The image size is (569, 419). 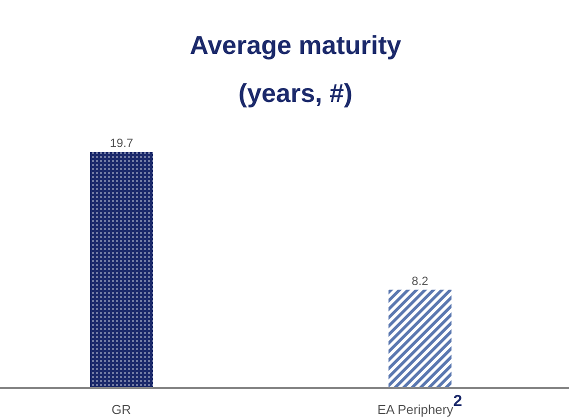 I want to click on x-tick-label: GR, so click(x=121, y=409).